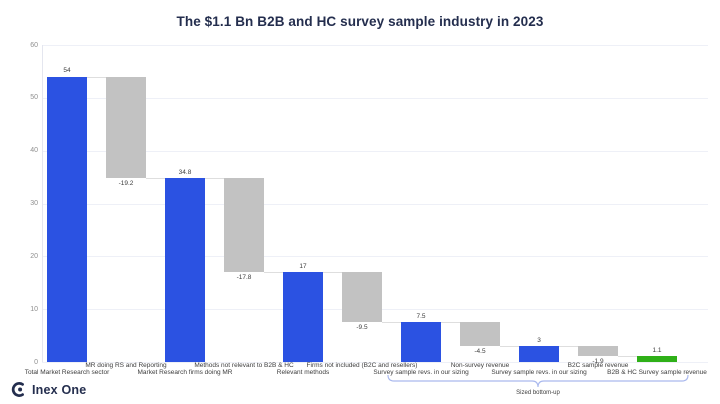  What do you see at coordinates (34, 203) in the screenshot?
I see `y-tick-label: 30` at bounding box center [34, 203].